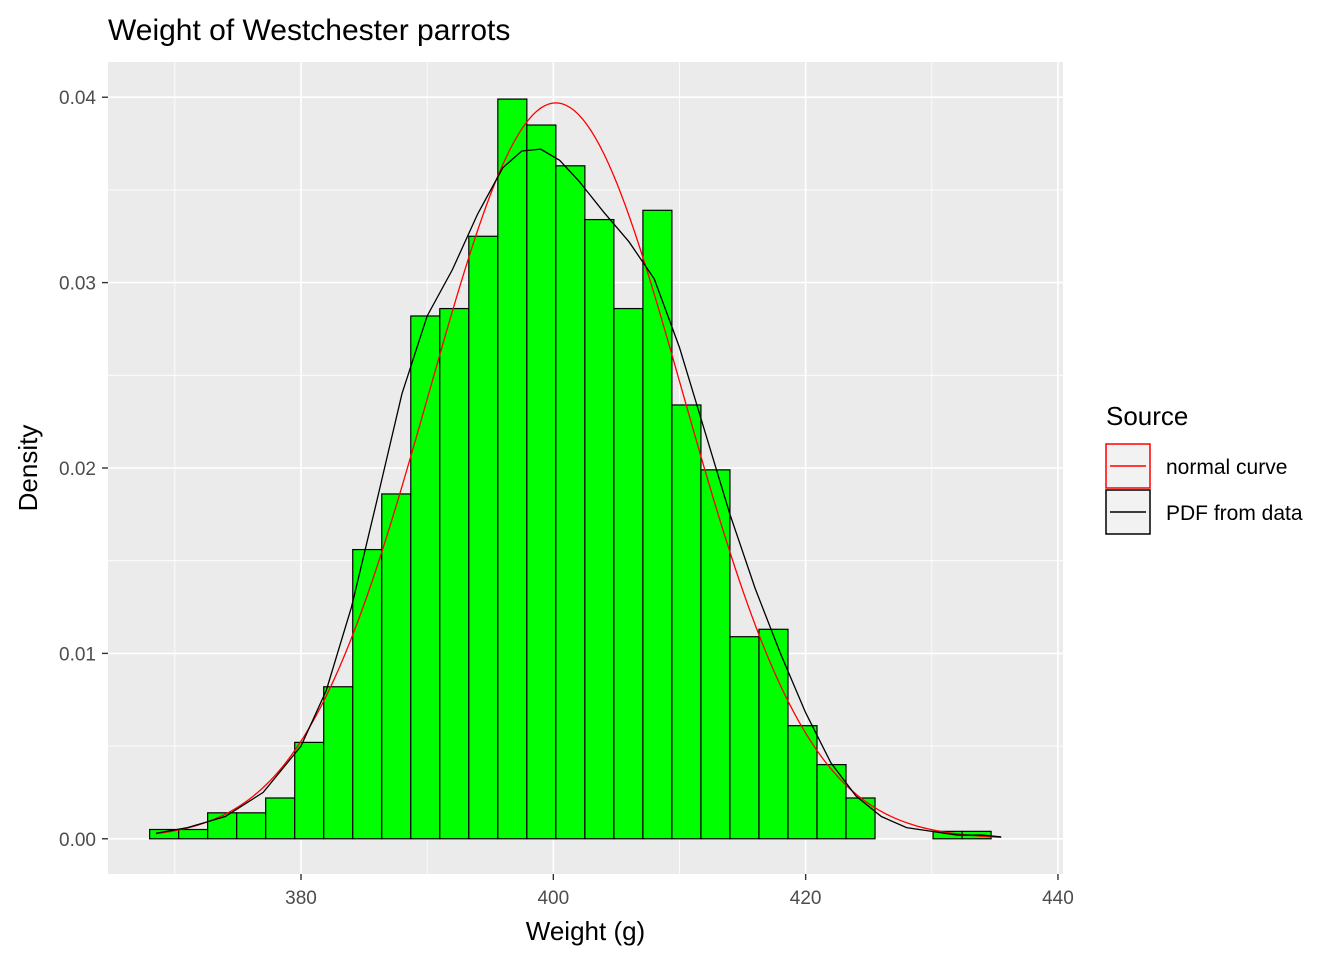 This screenshot has height=960, width=1344. Describe the element at coordinates (806, 898) in the screenshot. I see `x-tick-label: 420` at that location.